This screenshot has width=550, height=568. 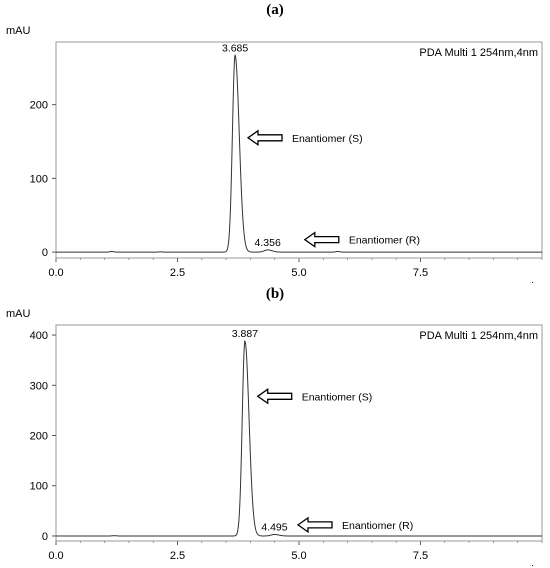 What do you see at coordinates (39, 336) in the screenshot?
I see `y-tick-label: 400` at bounding box center [39, 336].